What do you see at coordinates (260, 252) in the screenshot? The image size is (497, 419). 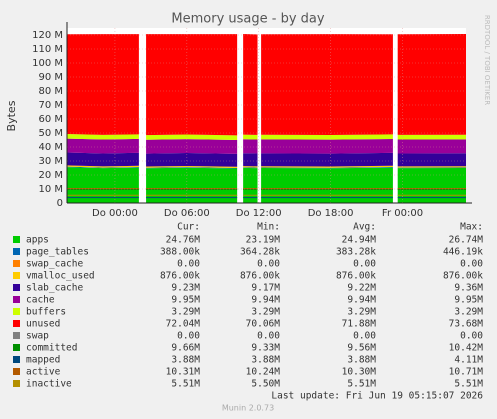 I see `legend-stat: 364.28k` at bounding box center [260, 252].